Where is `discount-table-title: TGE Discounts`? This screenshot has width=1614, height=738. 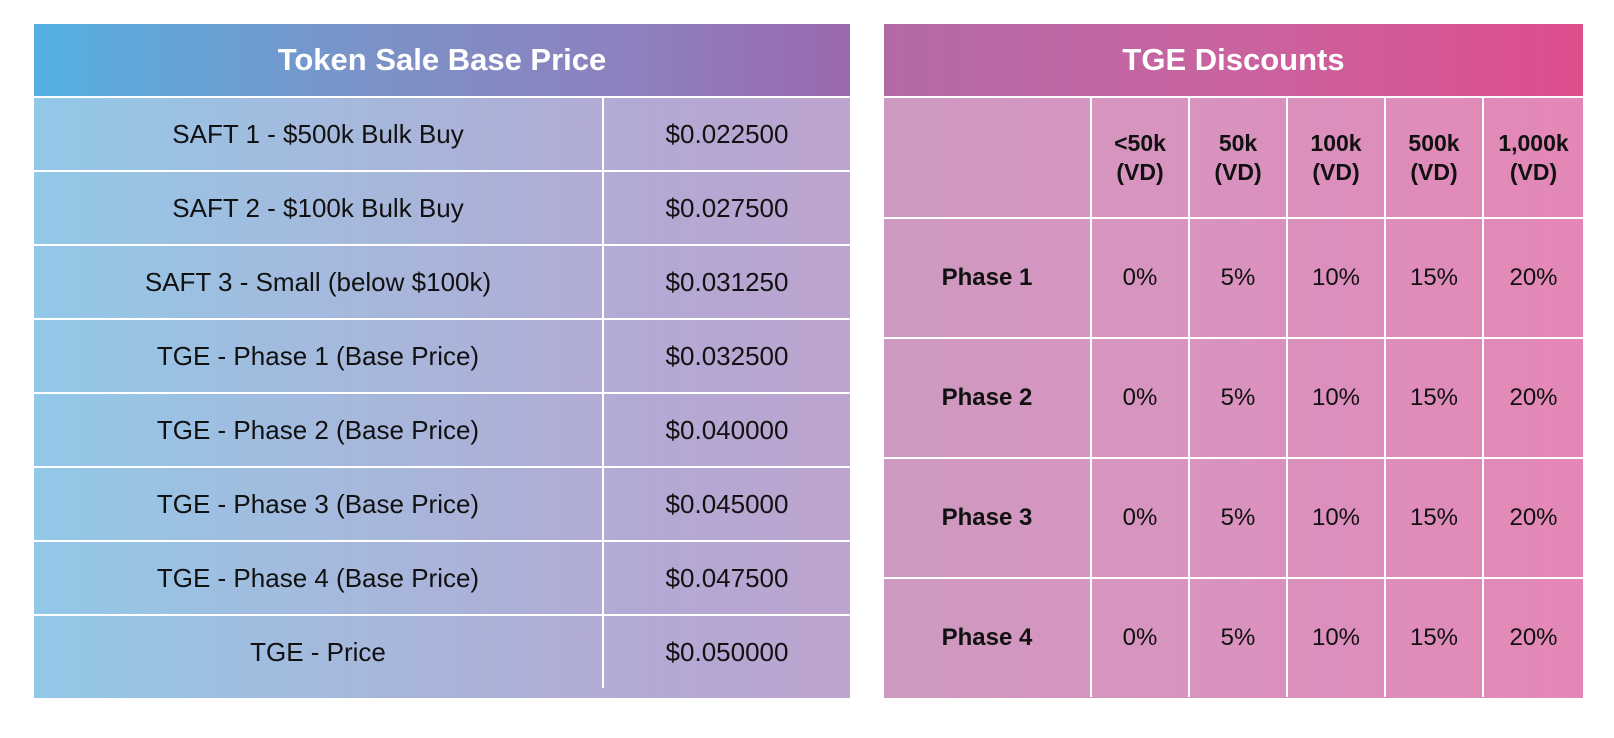 discount-table-title: TGE Discounts is located at coordinates (1233, 60).